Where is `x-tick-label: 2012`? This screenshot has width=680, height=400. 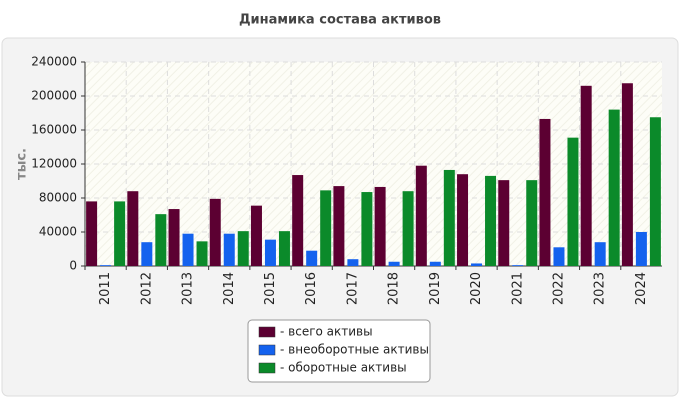
x-tick-label: 2012 is located at coordinates (146, 288).